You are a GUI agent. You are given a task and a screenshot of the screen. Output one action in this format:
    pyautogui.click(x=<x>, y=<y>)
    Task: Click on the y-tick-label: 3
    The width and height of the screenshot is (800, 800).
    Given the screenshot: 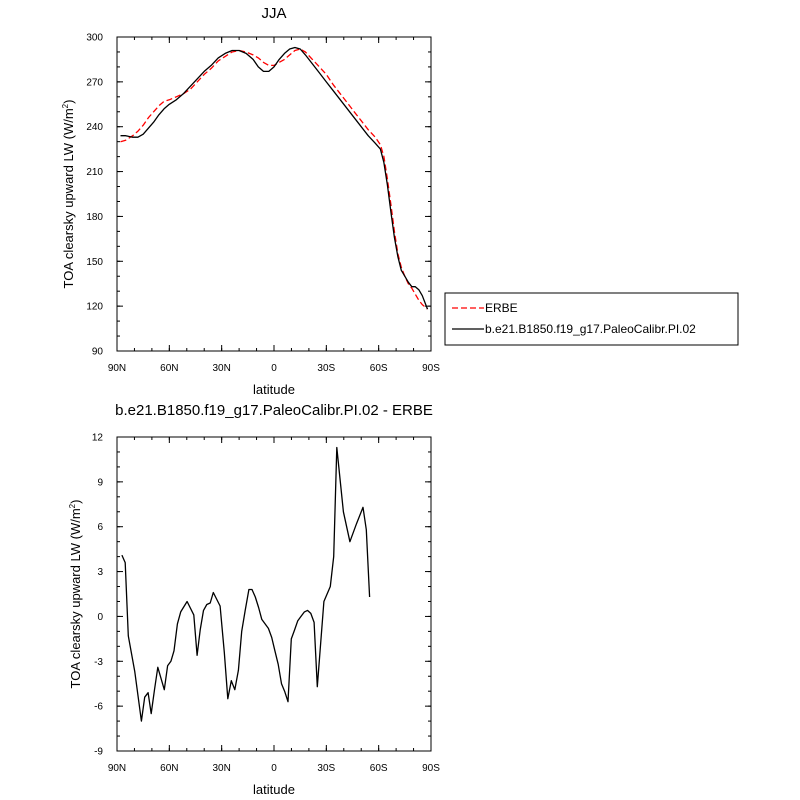 What is the action you would take?
    pyautogui.click(x=100, y=572)
    